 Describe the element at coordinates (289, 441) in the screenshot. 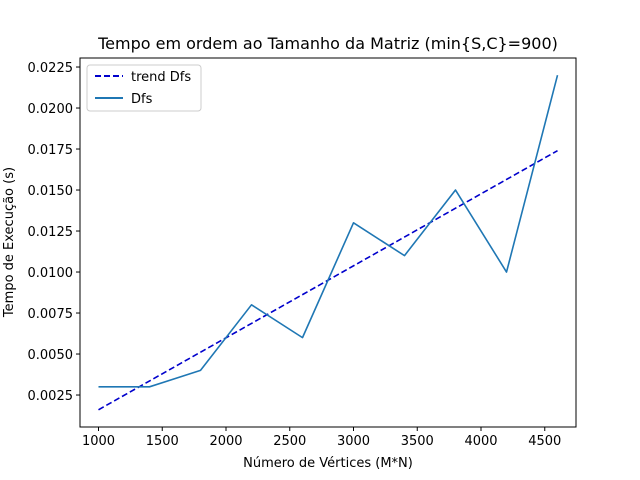

I see `x-tick-label: 2500` at that location.